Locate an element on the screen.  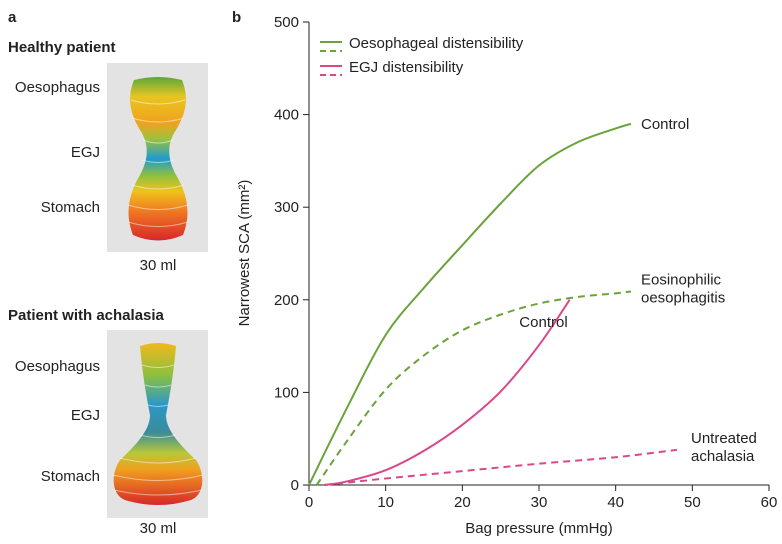
patient-title: Patient with achalasia is located at coordinates (86, 315).